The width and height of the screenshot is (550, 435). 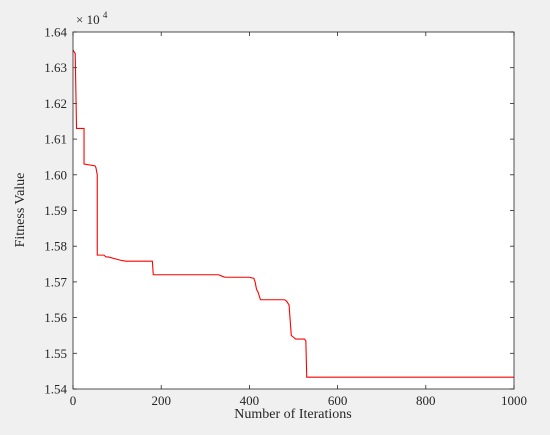 What do you see at coordinates (55, 281) in the screenshot?
I see `y-tick-label: 1.57` at bounding box center [55, 281].